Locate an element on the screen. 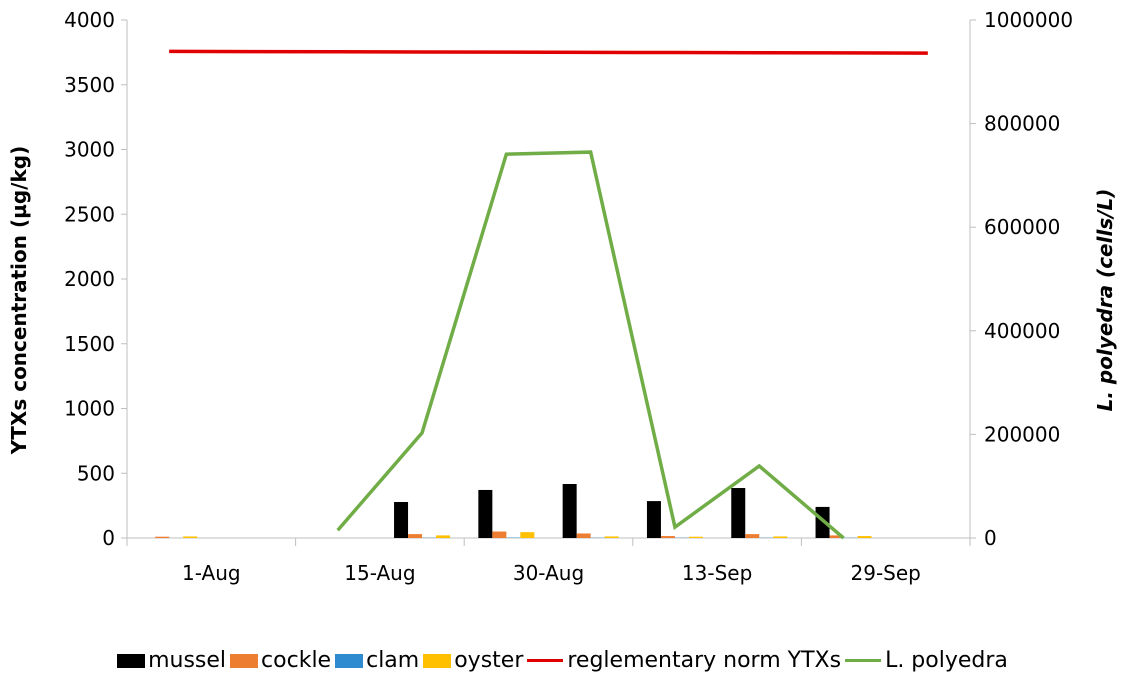 The image size is (1129, 684). x-tick-label: 29-Sep is located at coordinates (886, 573).